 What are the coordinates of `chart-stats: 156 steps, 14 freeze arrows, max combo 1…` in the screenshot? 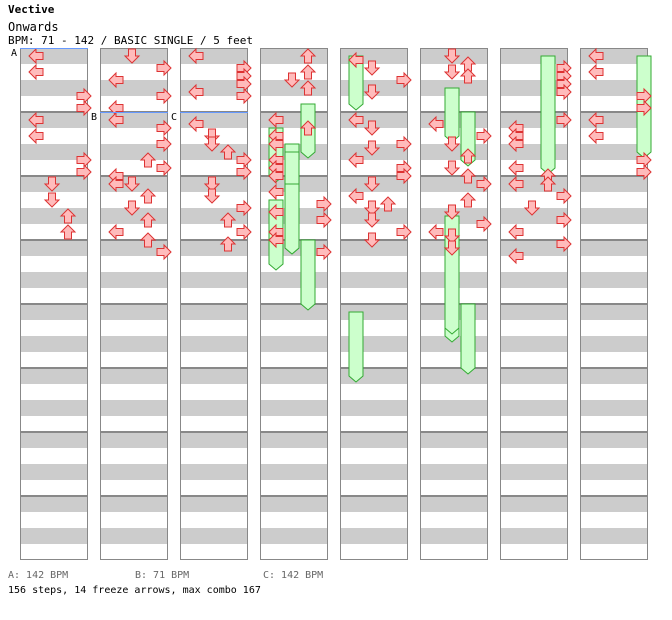 It's located at (134, 590).